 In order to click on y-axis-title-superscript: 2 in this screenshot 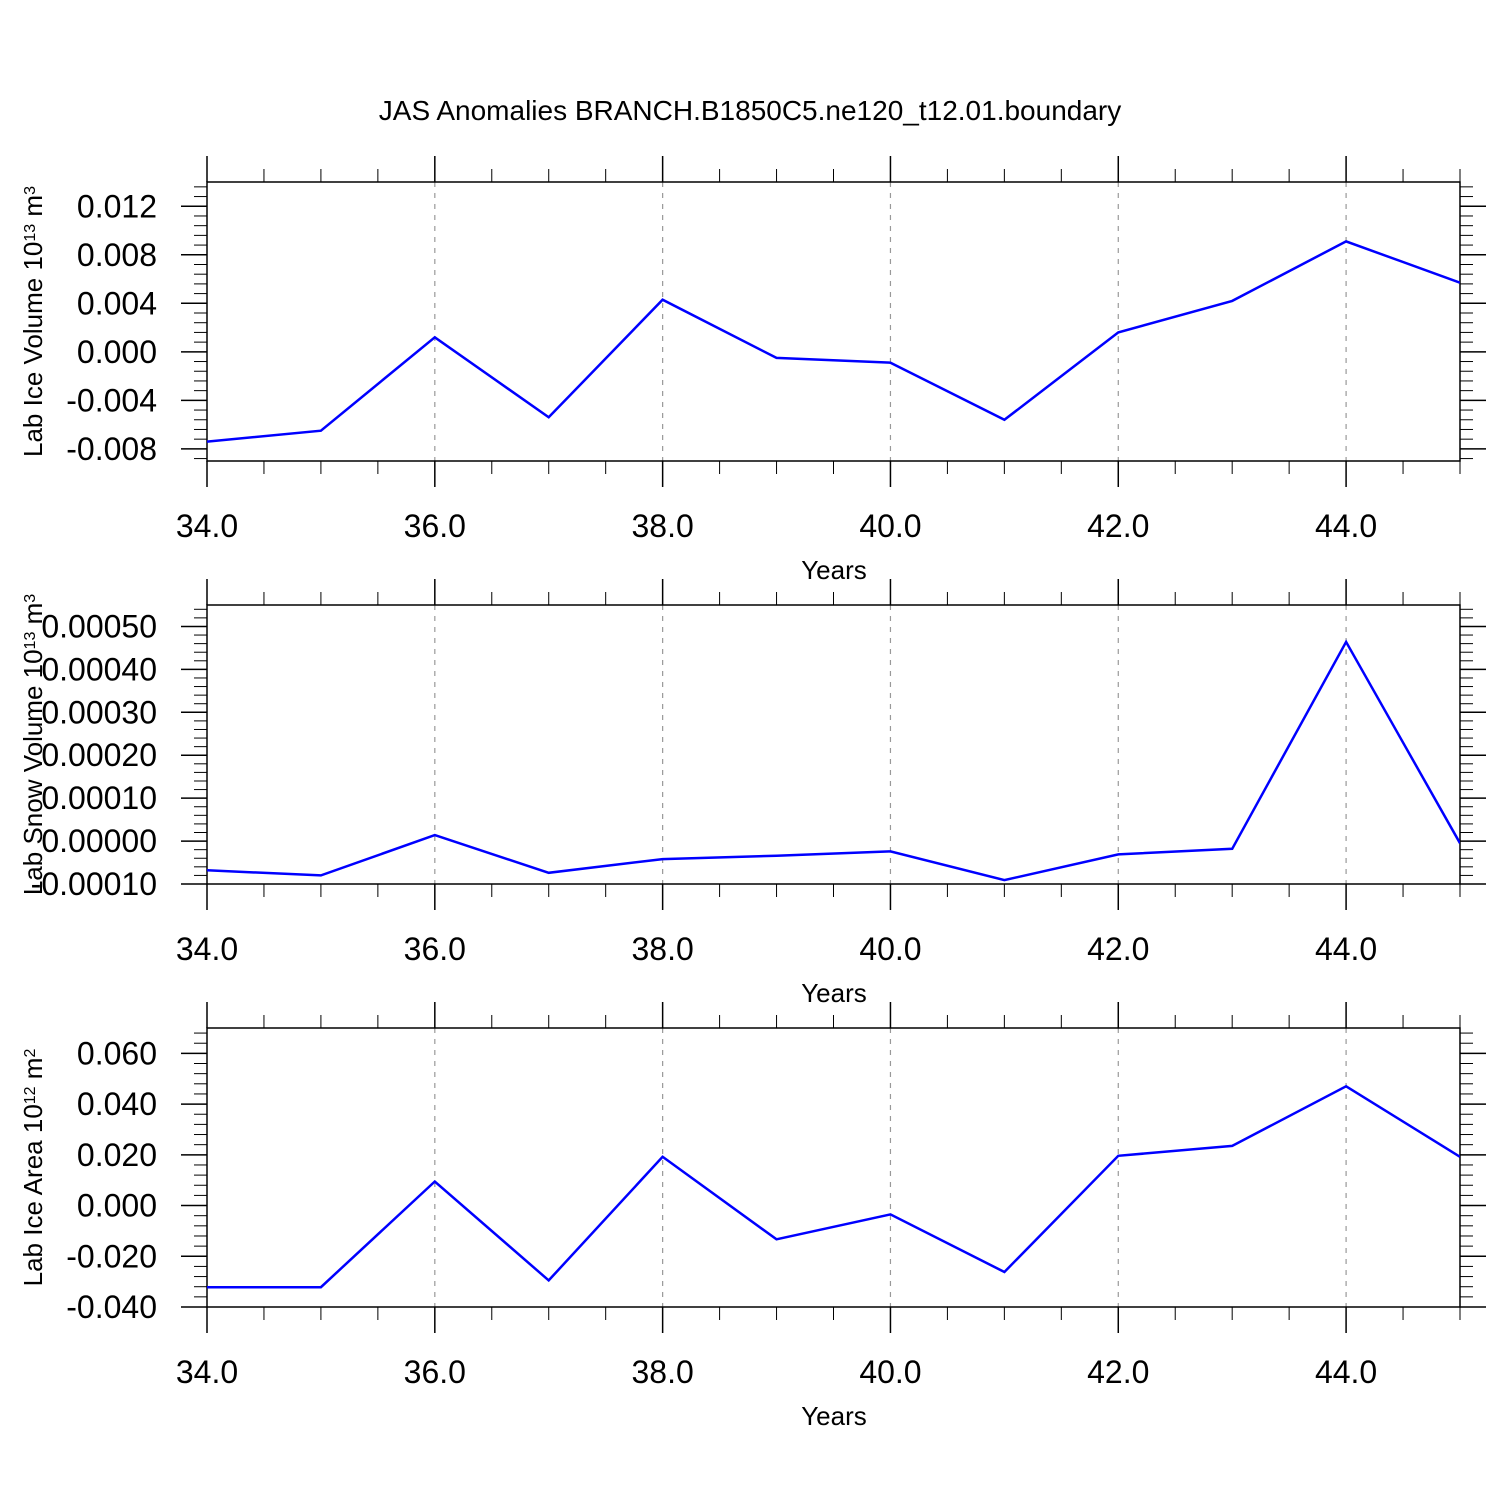, I will do `click(30, 1053)`.